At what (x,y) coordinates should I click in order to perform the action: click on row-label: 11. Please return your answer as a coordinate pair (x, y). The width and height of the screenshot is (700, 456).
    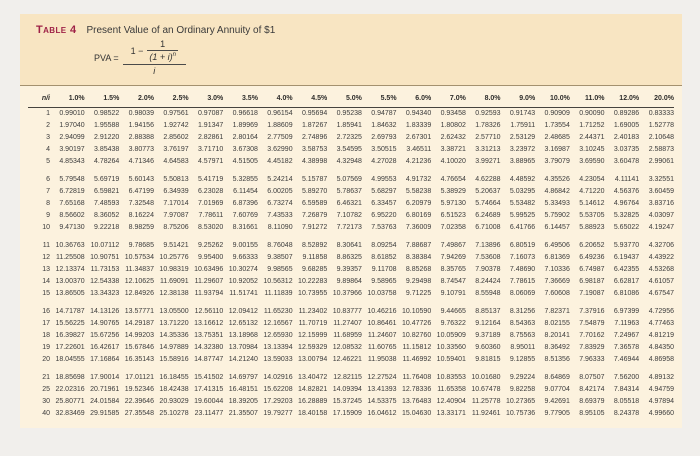
    Looking at the image, I should click on (46, 245).